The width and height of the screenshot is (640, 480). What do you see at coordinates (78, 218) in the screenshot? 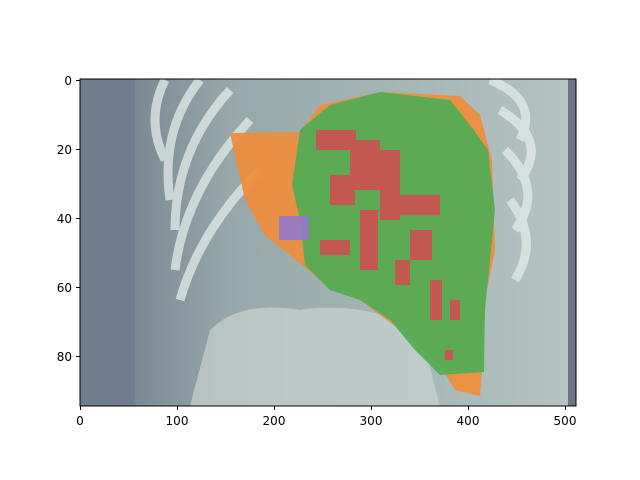
I see `y-axis` at bounding box center [78, 218].